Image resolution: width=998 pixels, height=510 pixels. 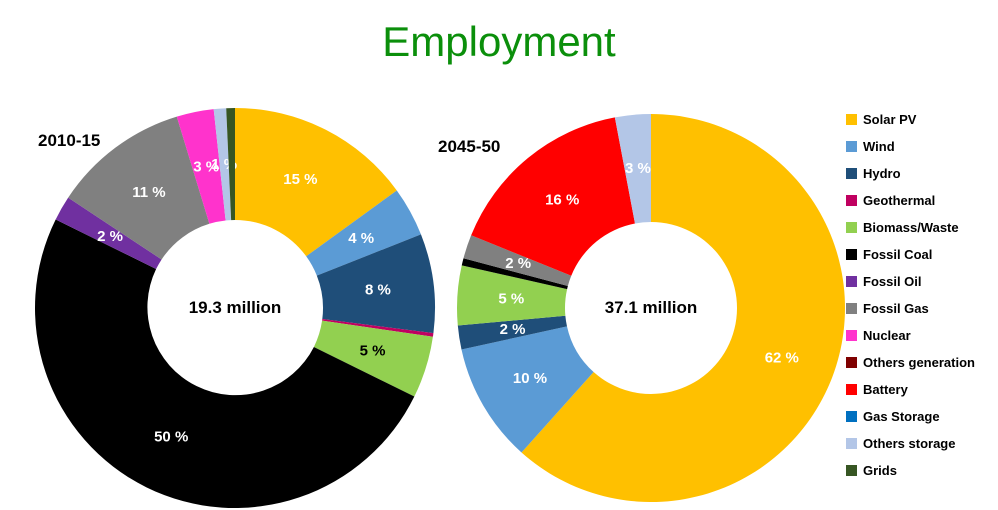 I want to click on page-title: Employment, so click(x=499, y=41).